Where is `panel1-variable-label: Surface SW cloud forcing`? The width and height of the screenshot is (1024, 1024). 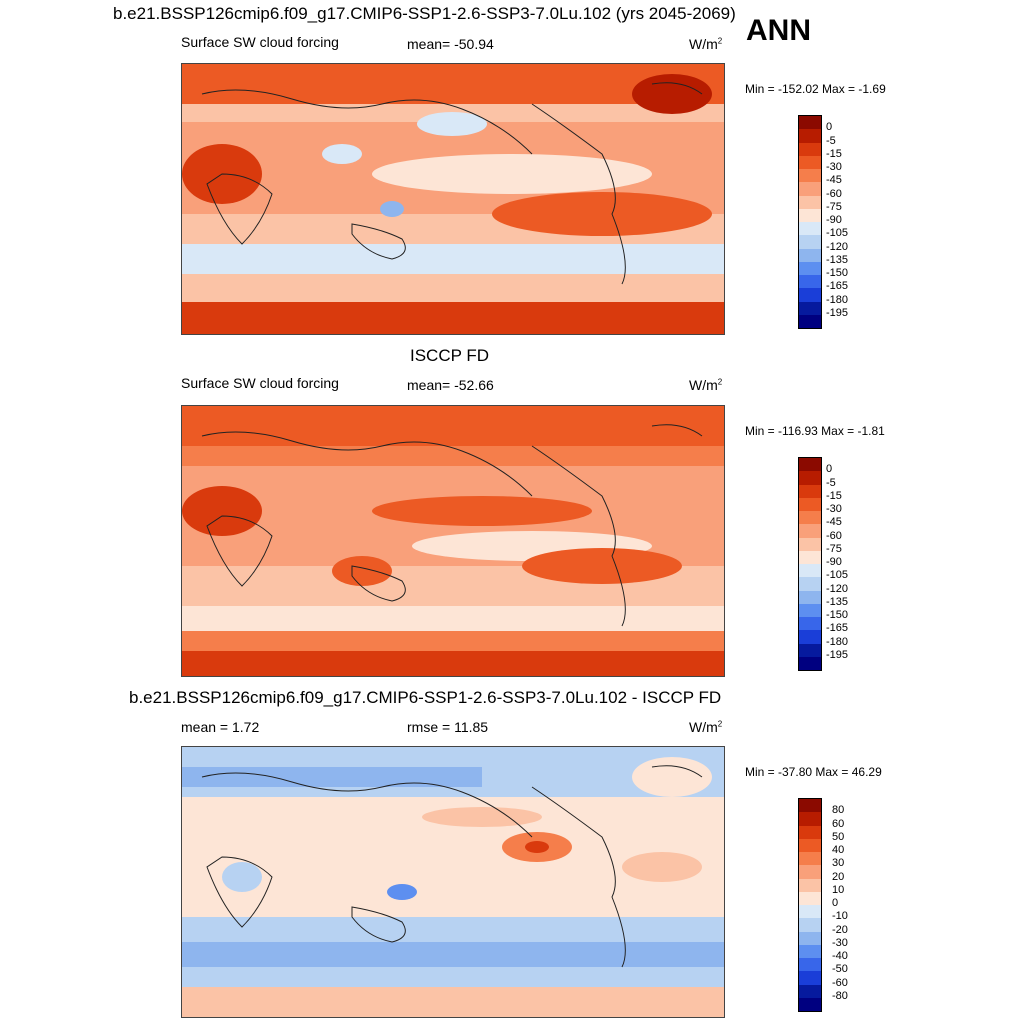 panel1-variable-label: Surface SW cloud forcing is located at coordinates (260, 42).